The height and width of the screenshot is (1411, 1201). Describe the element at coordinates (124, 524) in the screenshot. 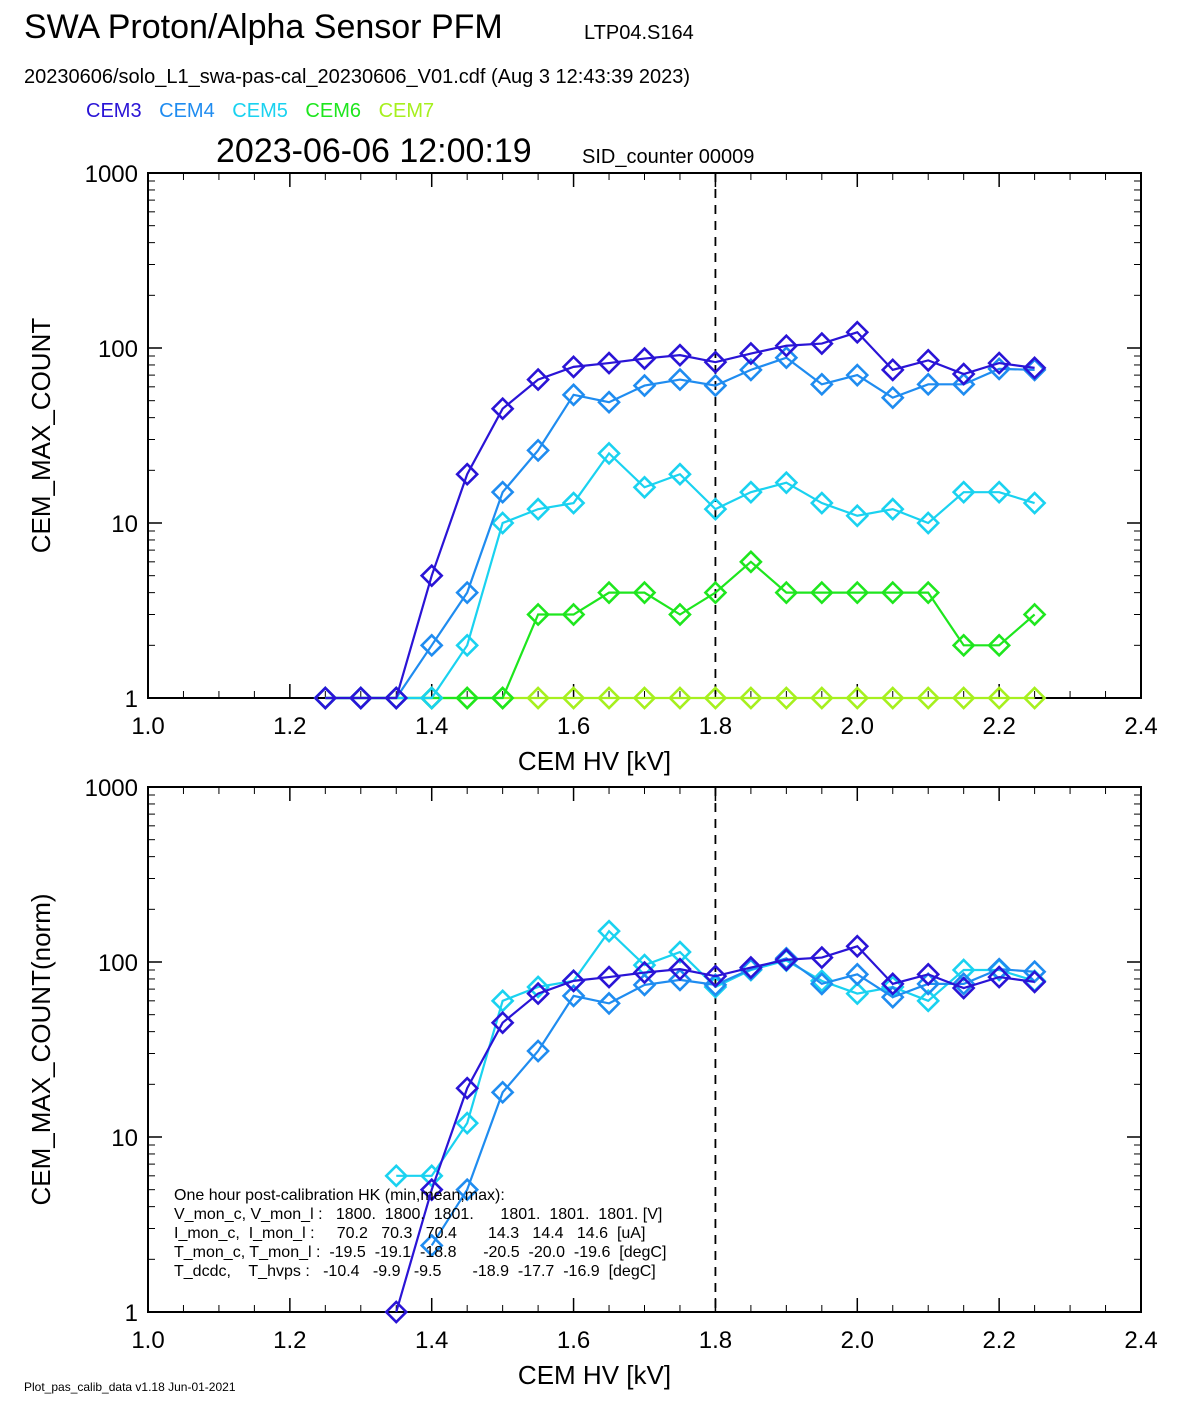

I see `y-tick-label: 10` at that location.